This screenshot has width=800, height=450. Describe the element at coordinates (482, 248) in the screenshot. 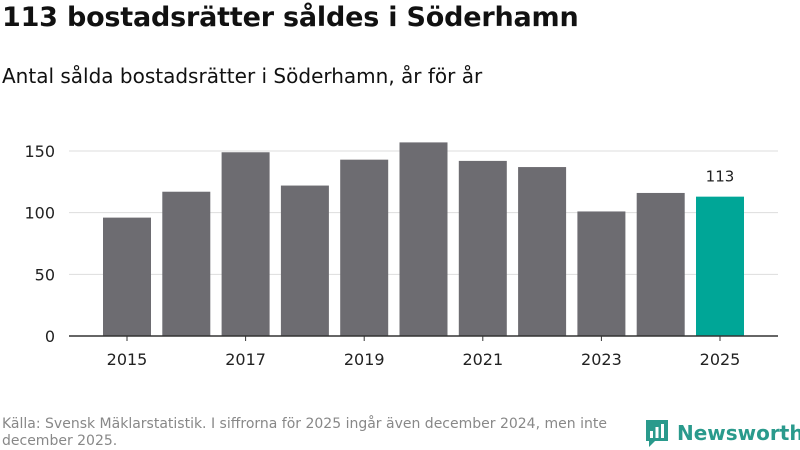

I see `bar-2021` at that location.